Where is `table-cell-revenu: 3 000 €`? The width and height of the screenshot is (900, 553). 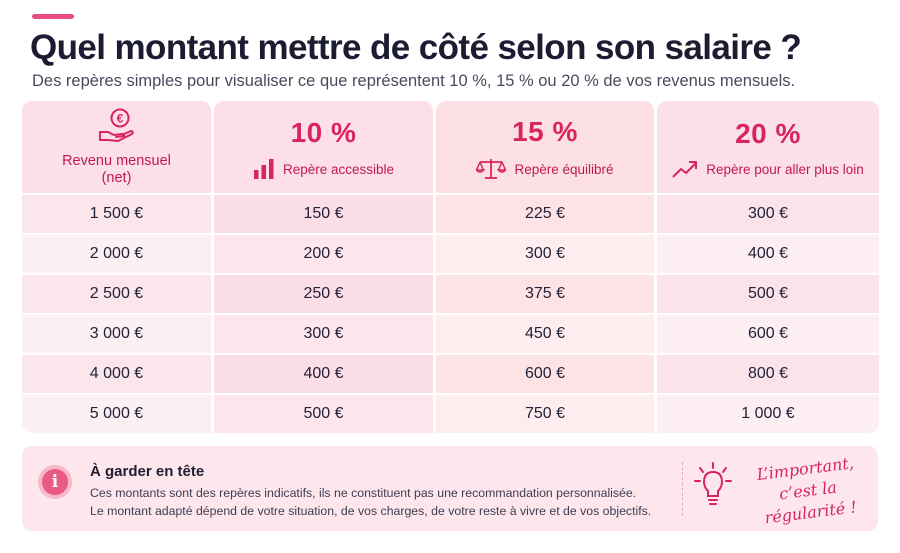
table-cell-revenu: 3 000 € is located at coordinates (116, 333).